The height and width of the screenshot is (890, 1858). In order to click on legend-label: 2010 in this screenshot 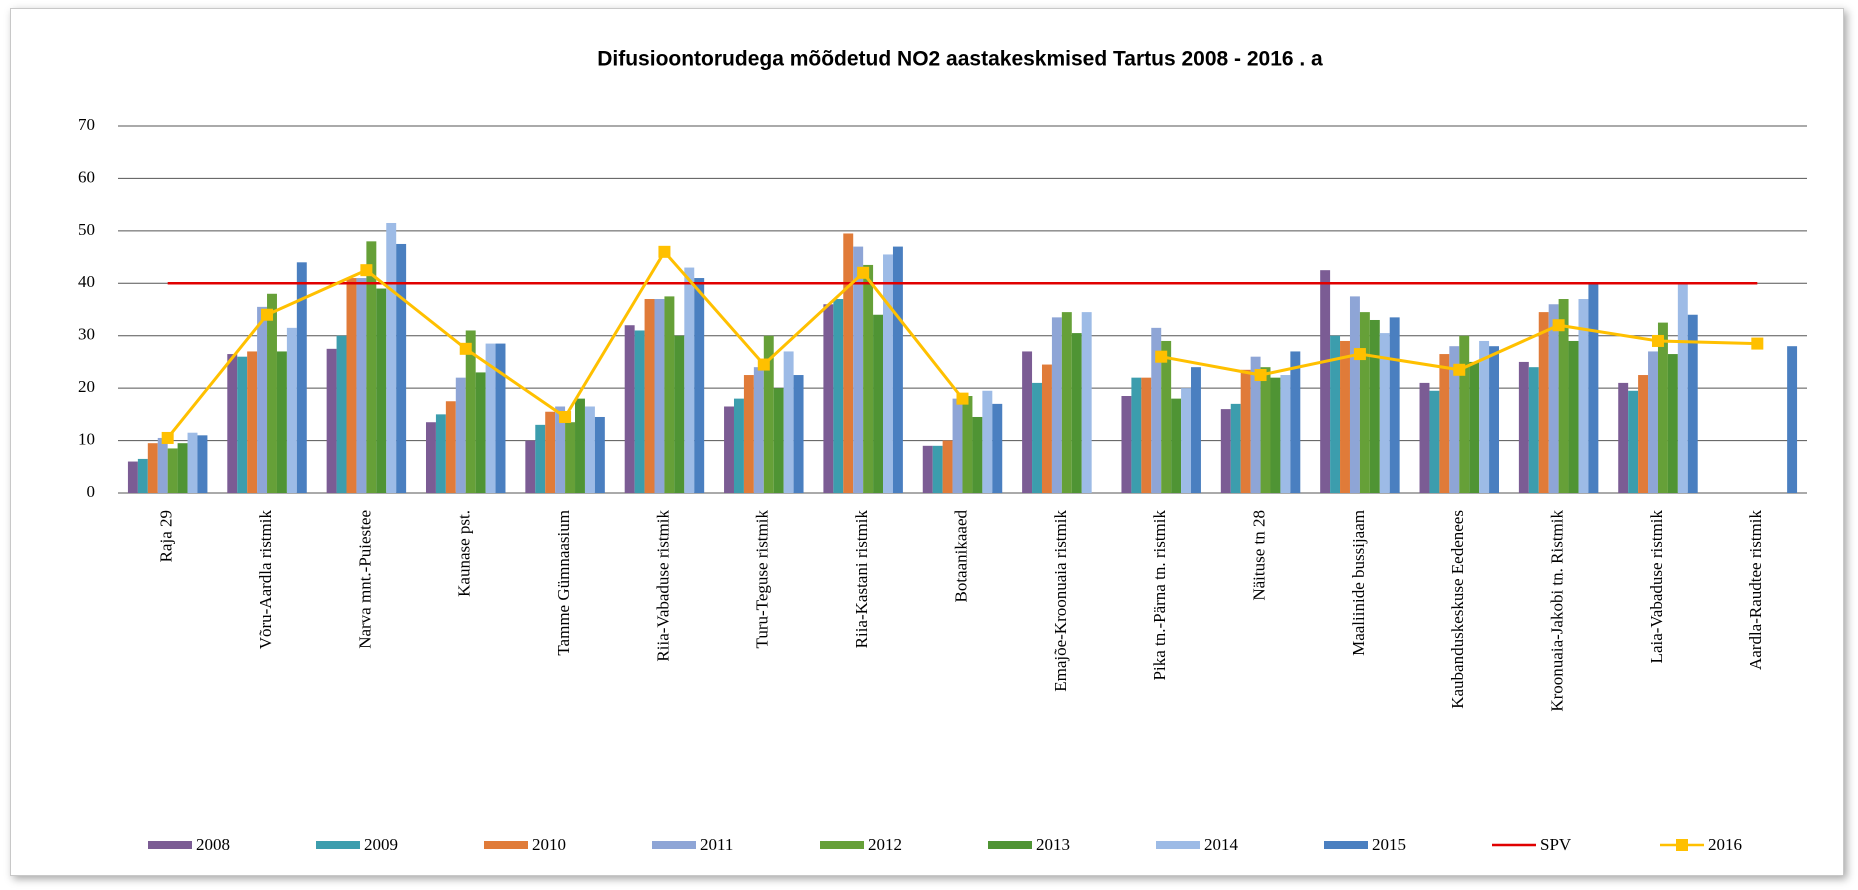, I will do `click(549, 844)`.